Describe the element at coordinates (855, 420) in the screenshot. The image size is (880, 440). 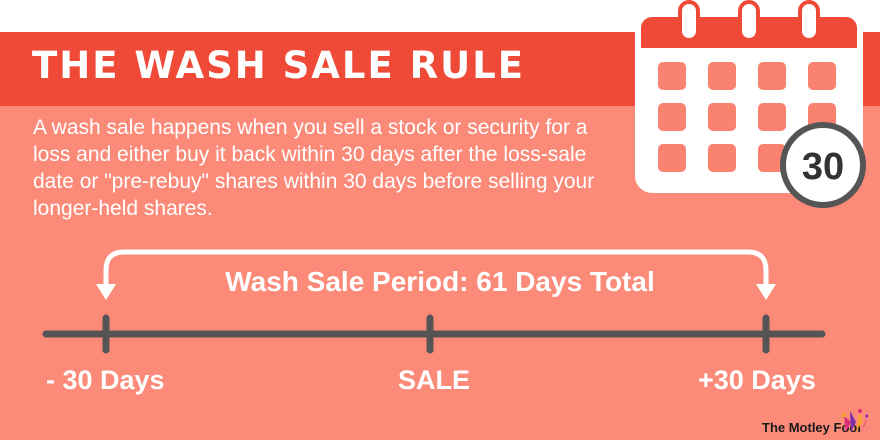
I see `jester-hat-icon` at that location.